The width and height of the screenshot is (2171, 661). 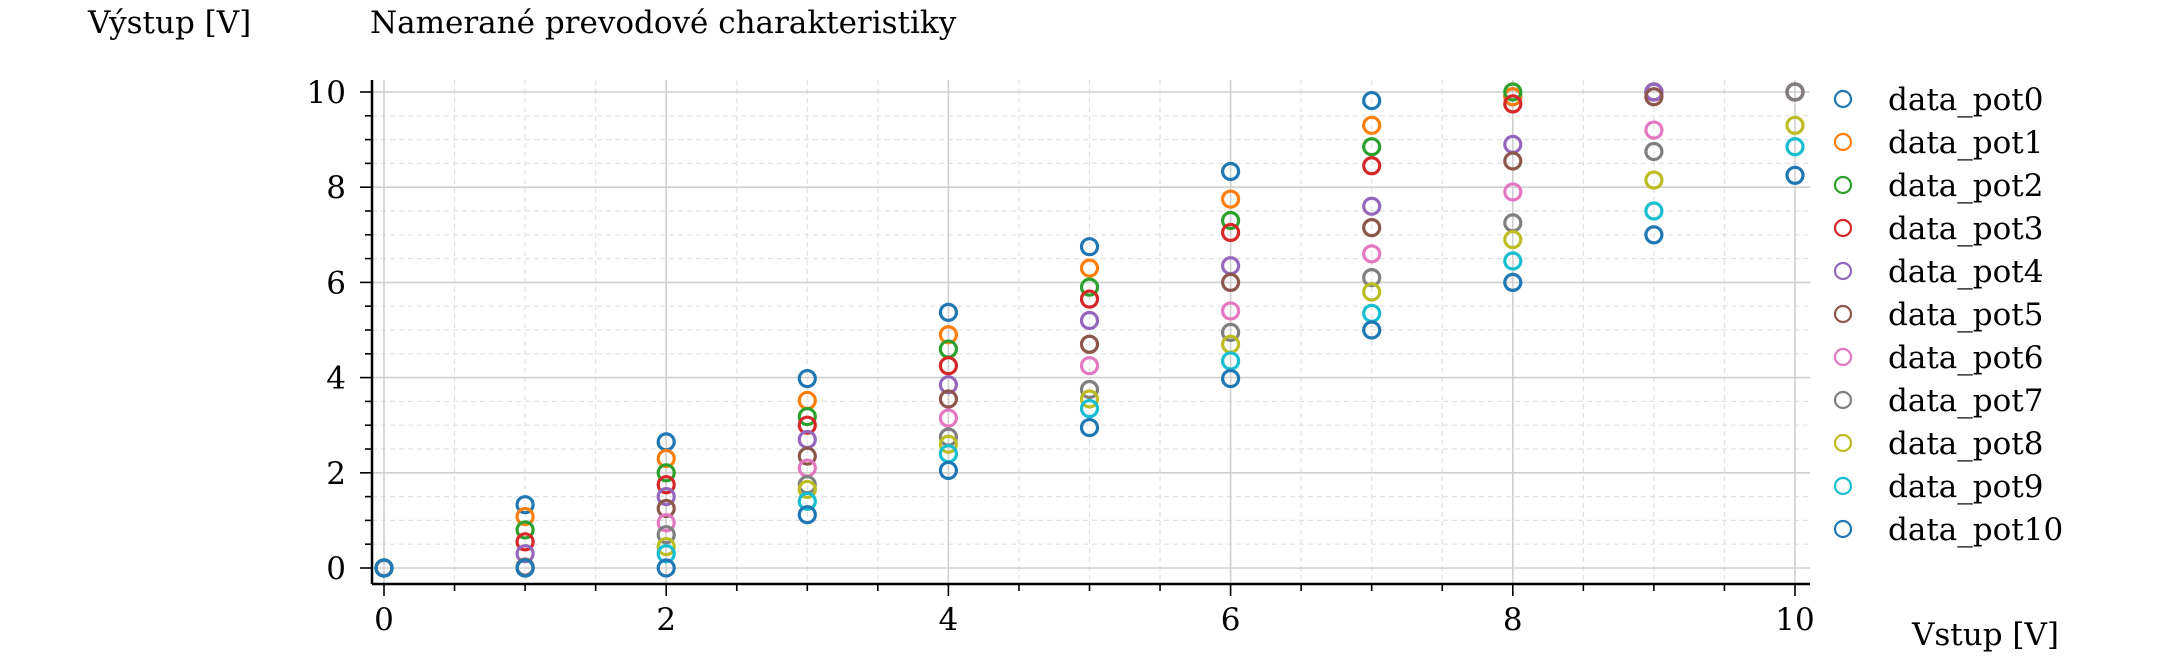 What do you see at coordinates (1231, 620) in the screenshot?
I see `x-tick-label: 6` at bounding box center [1231, 620].